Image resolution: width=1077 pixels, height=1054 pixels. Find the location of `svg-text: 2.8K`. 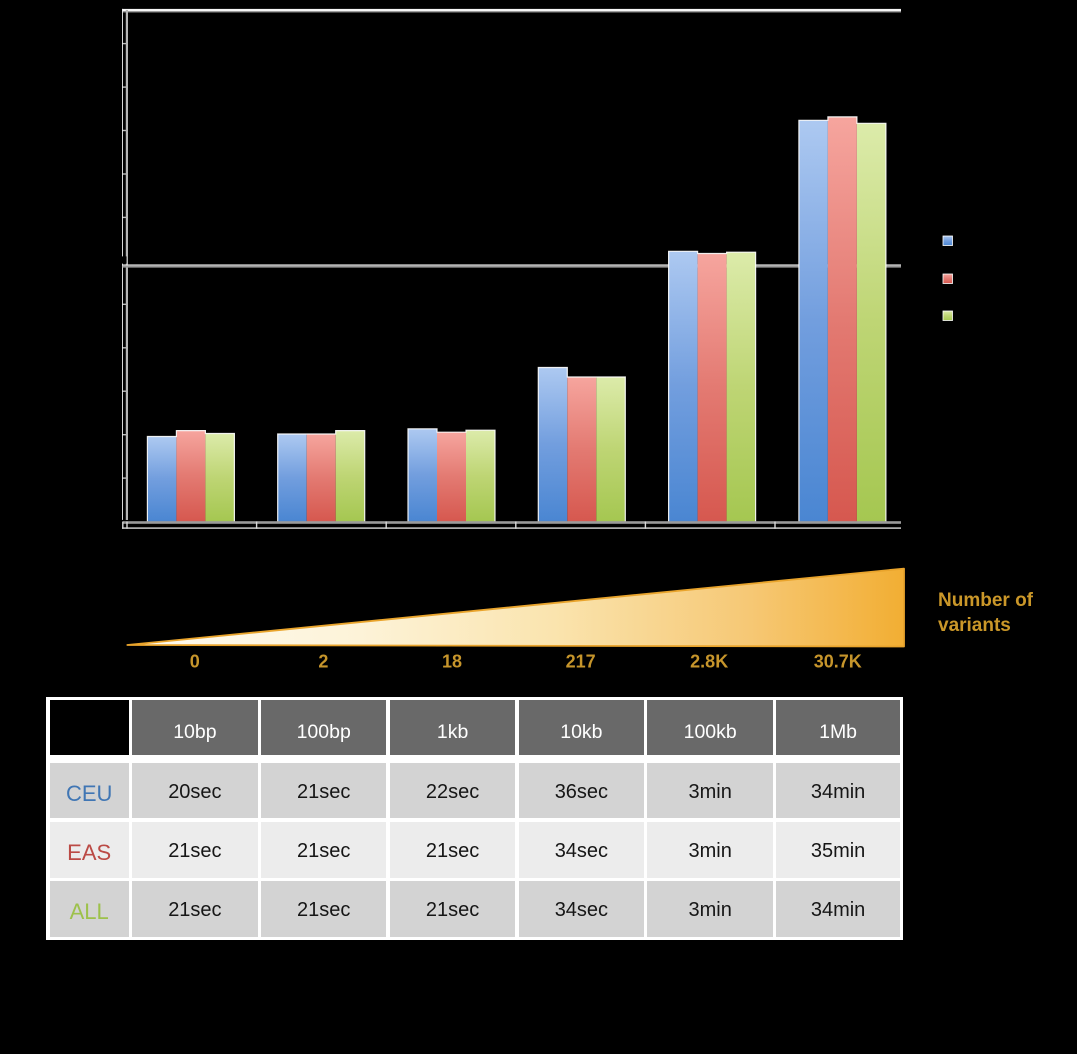

svg-text: 2.8K is located at coordinates (709, 662).